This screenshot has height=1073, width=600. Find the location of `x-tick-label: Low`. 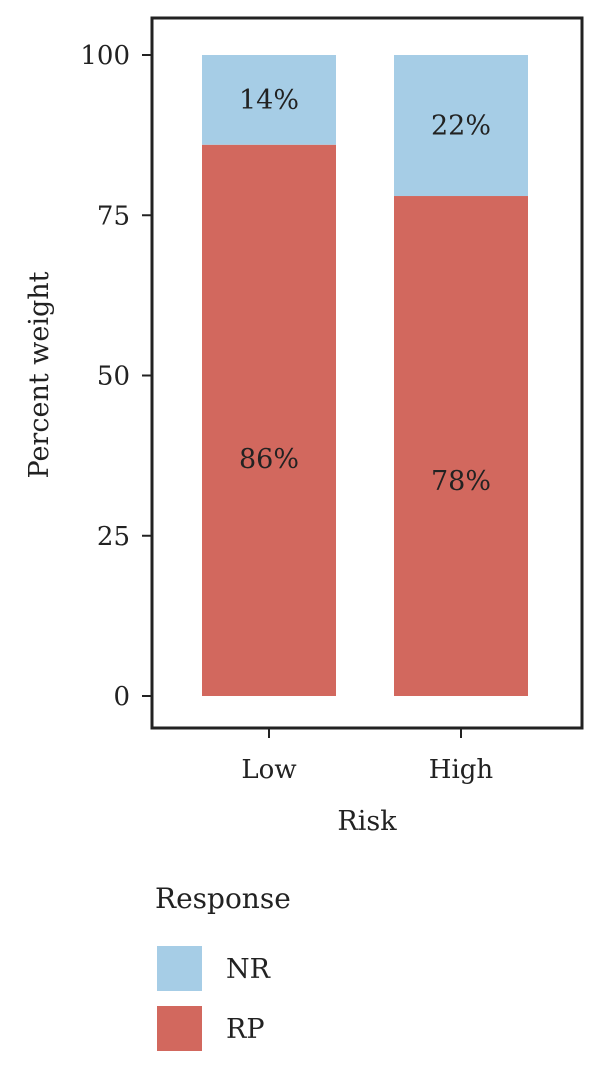

x-tick-label: Low is located at coordinates (268, 770).